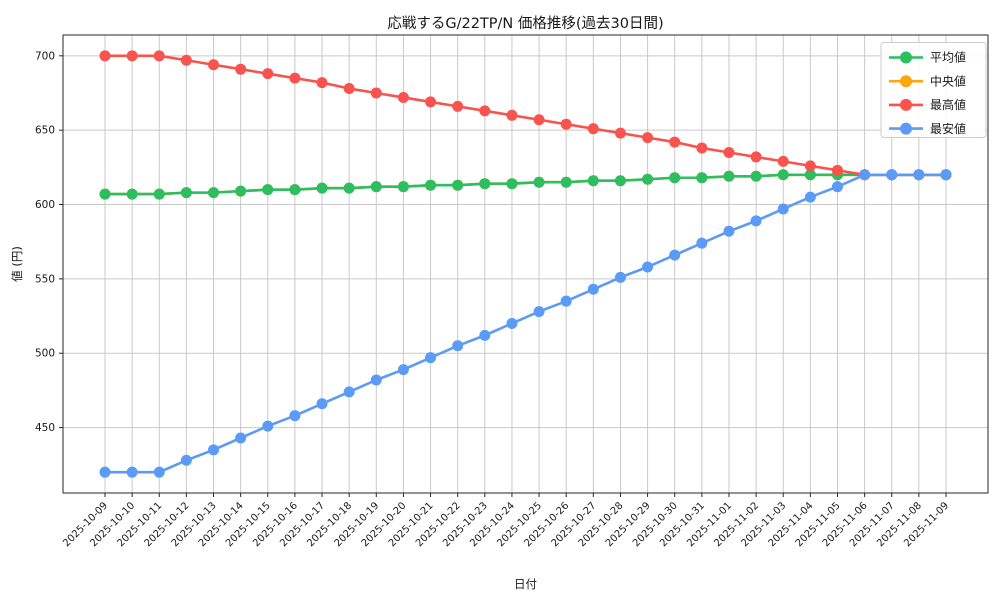 The image size is (1000, 600). What do you see at coordinates (948, 128) in the screenshot?
I see `svg-text: 最安値` at bounding box center [948, 128].